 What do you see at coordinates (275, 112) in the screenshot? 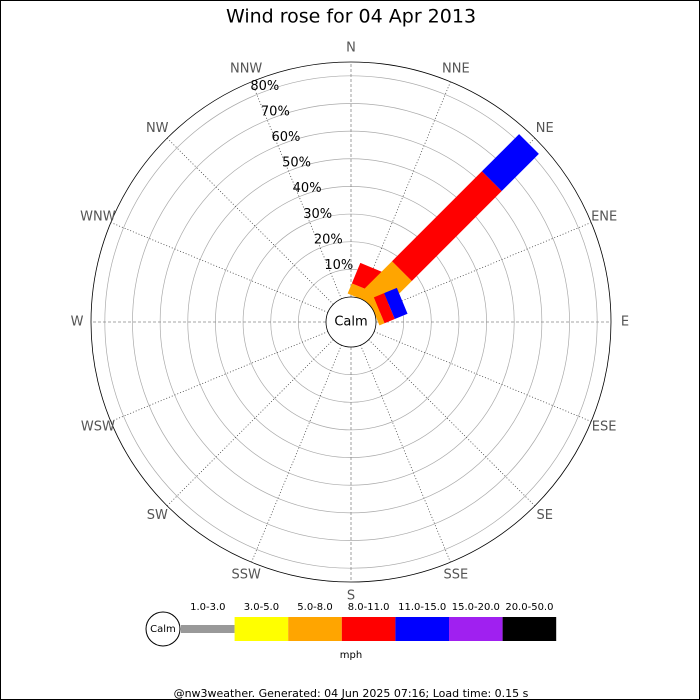
I see `r-tick-label: 70%` at bounding box center [275, 112].